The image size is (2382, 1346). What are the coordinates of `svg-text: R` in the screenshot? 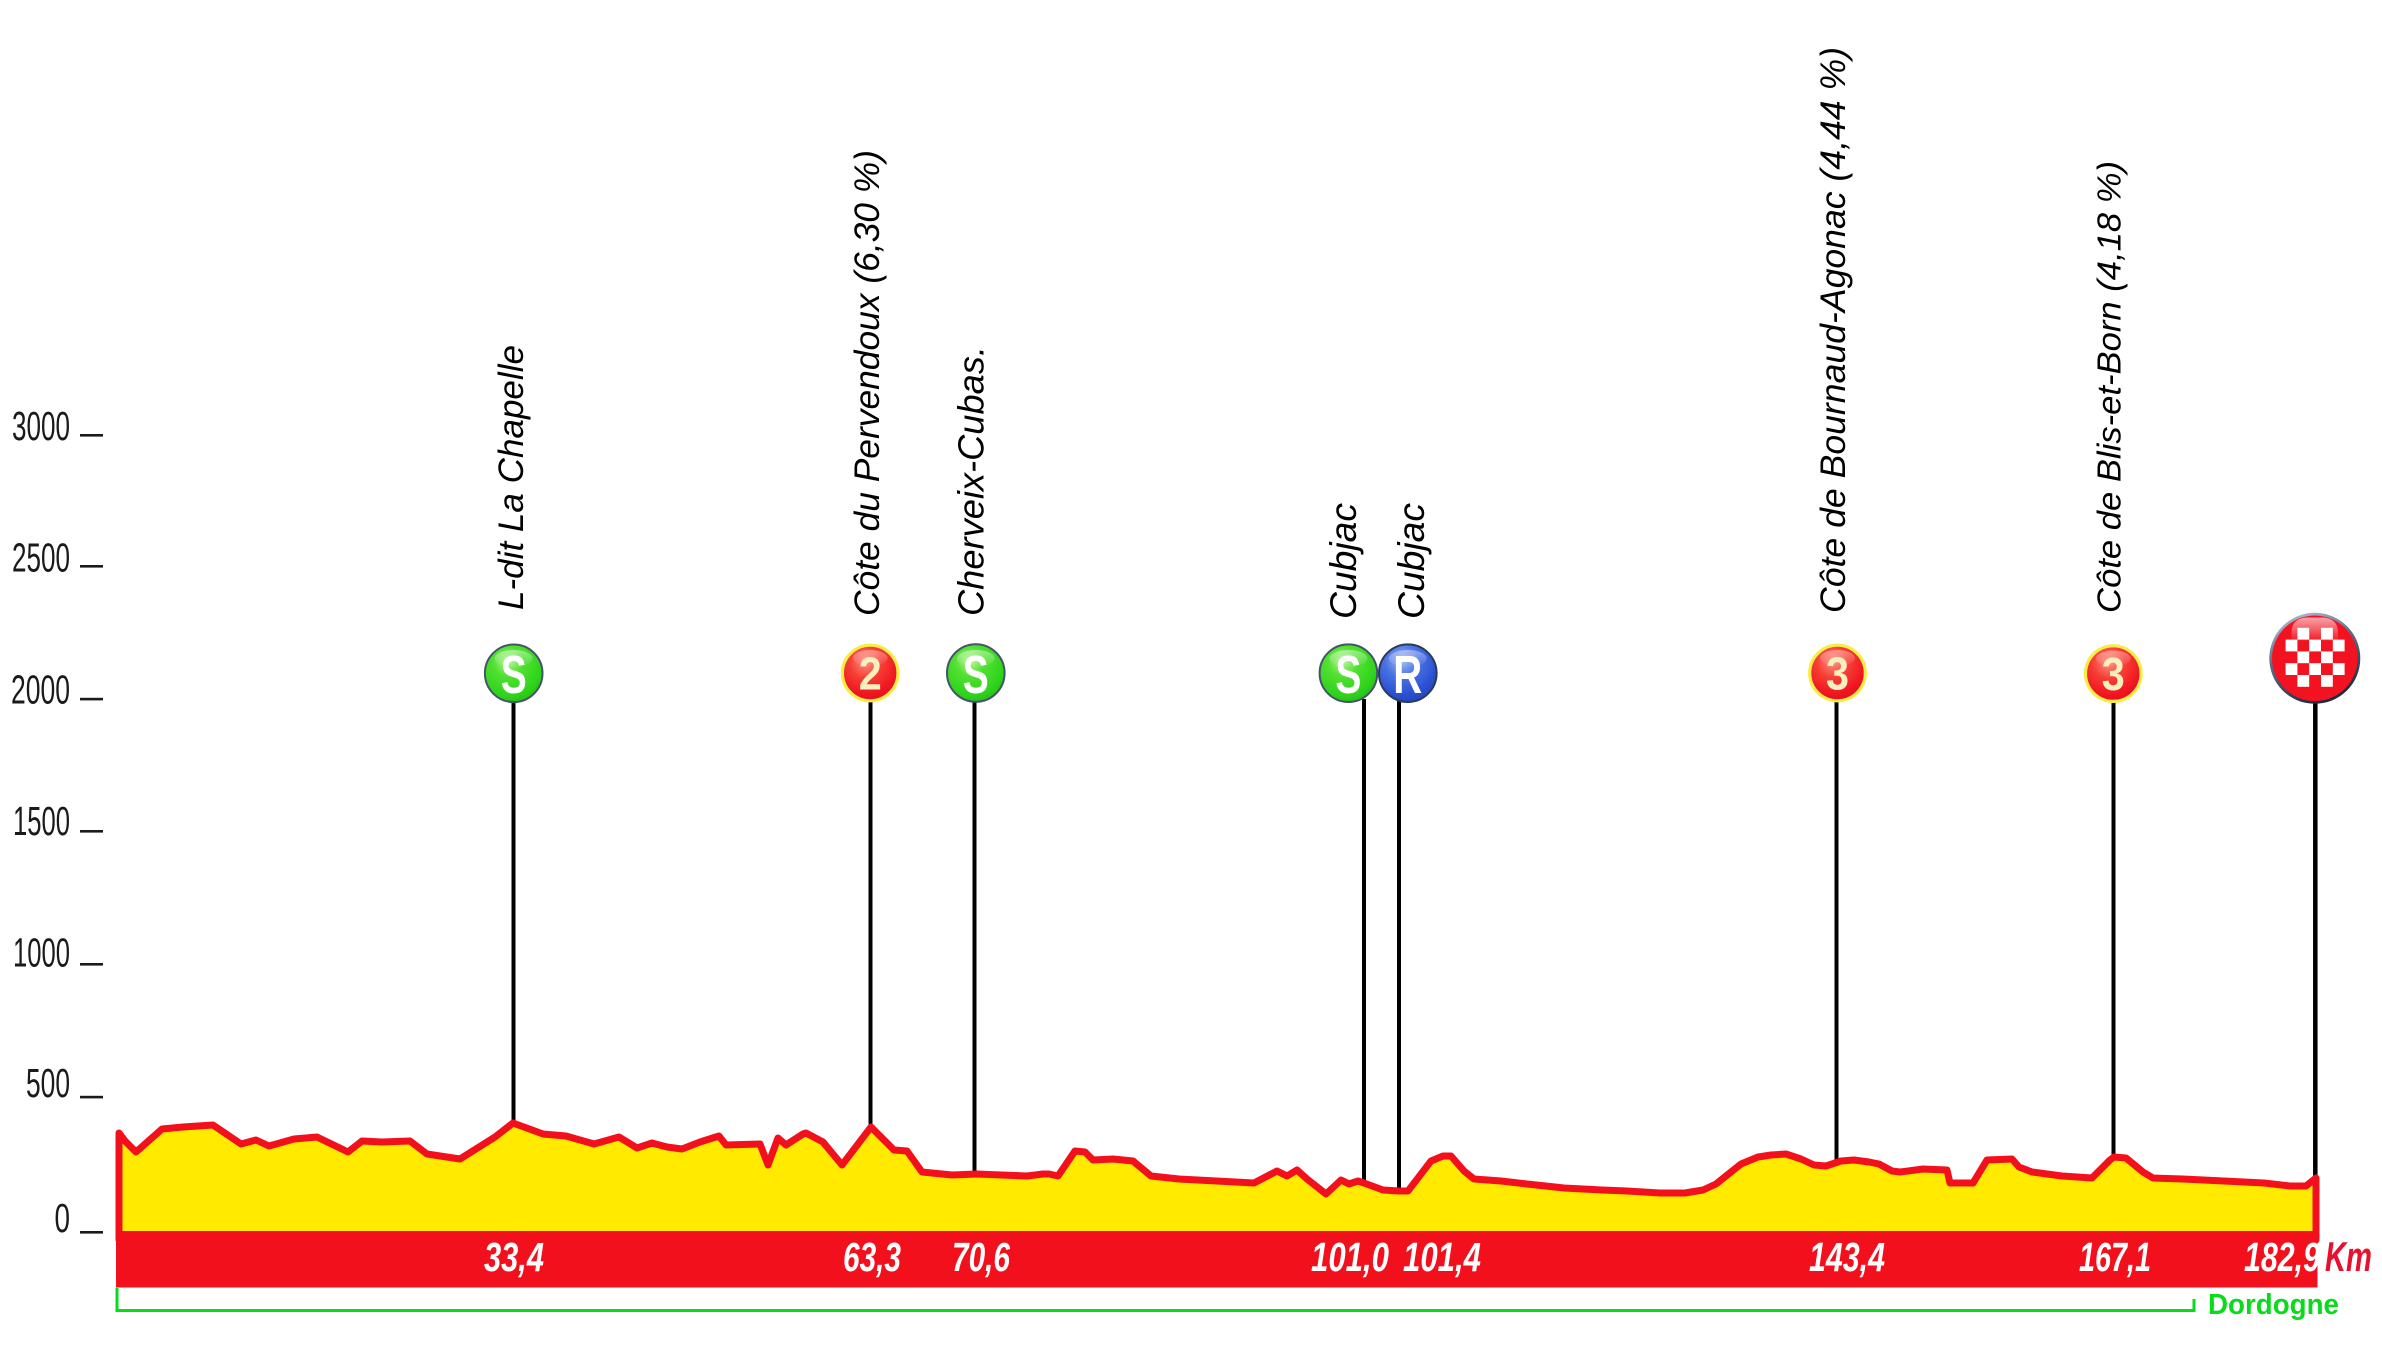 It's located at (1407, 675).